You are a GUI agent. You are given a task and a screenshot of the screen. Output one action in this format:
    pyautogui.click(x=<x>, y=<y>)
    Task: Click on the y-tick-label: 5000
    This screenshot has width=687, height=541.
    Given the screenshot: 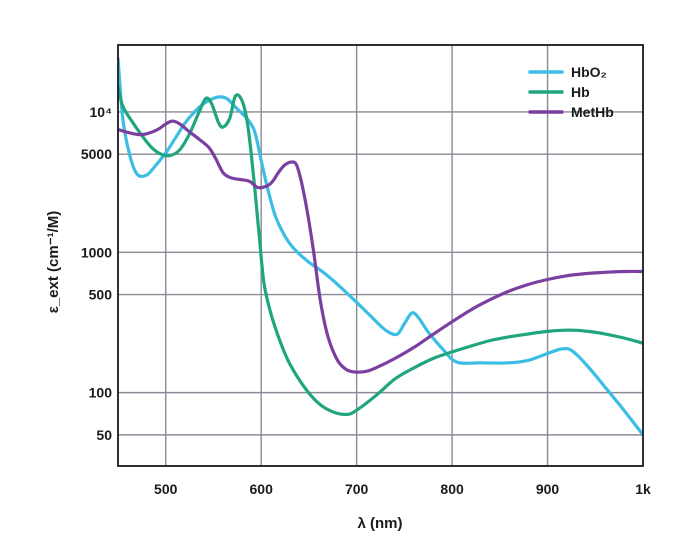 What is the action you would take?
    pyautogui.click(x=96, y=154)
    